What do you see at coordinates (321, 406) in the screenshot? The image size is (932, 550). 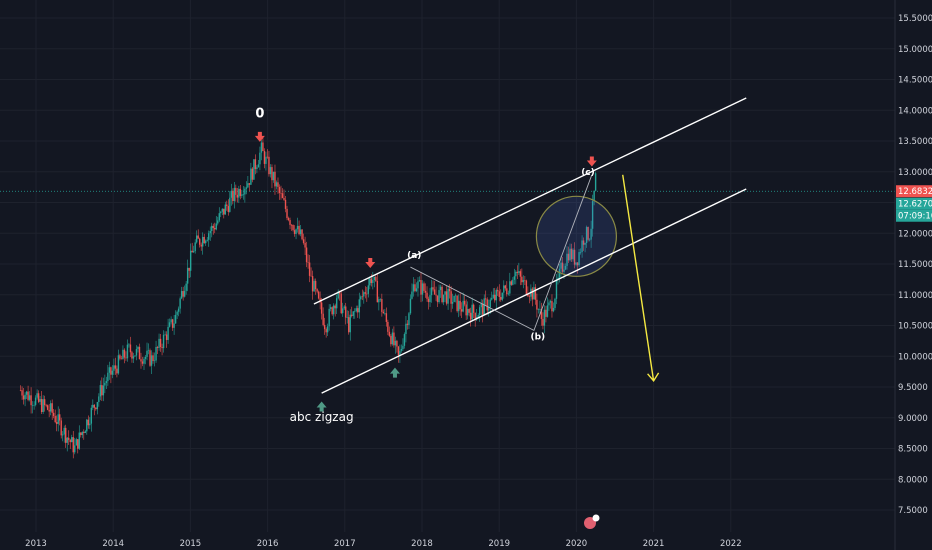 I see `up-arrow-icon` at bounding box center [321, 406].